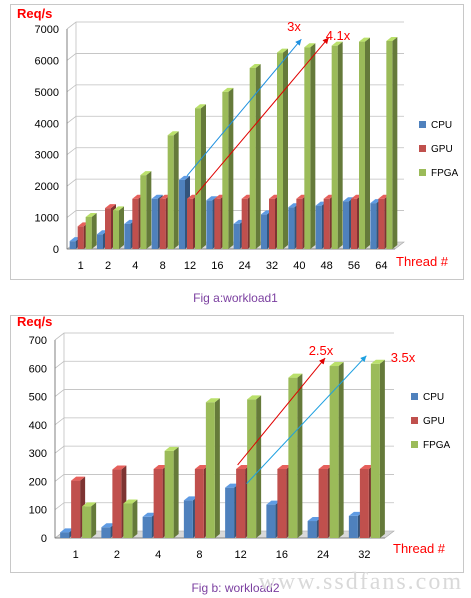 The height and width of the screenshot is (598, 471). I want to click on legend-label-gpu: GPU, so click(434, 421).